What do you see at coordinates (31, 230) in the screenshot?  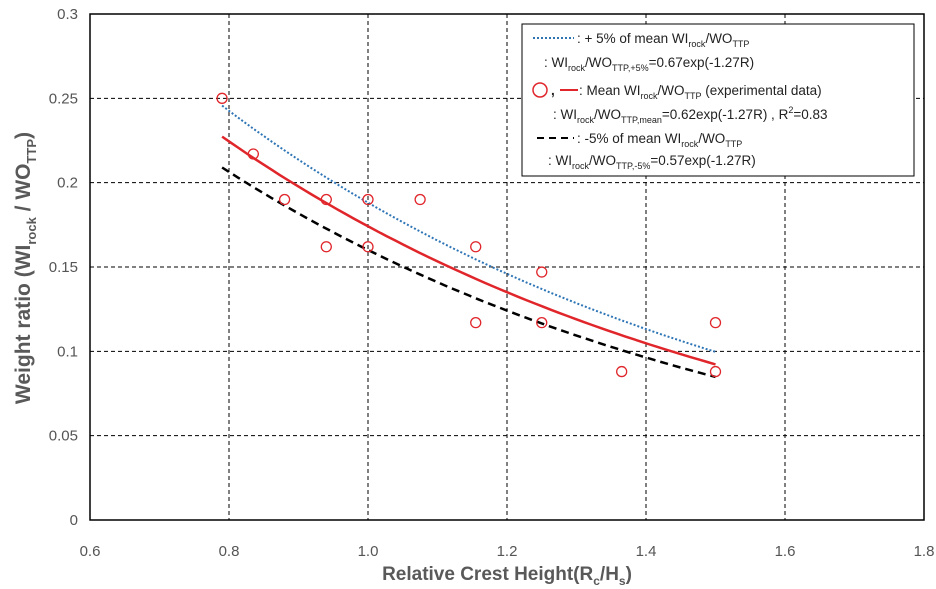 I see `y-axis-title-sub1: rock` at bounding box center [31, 230].